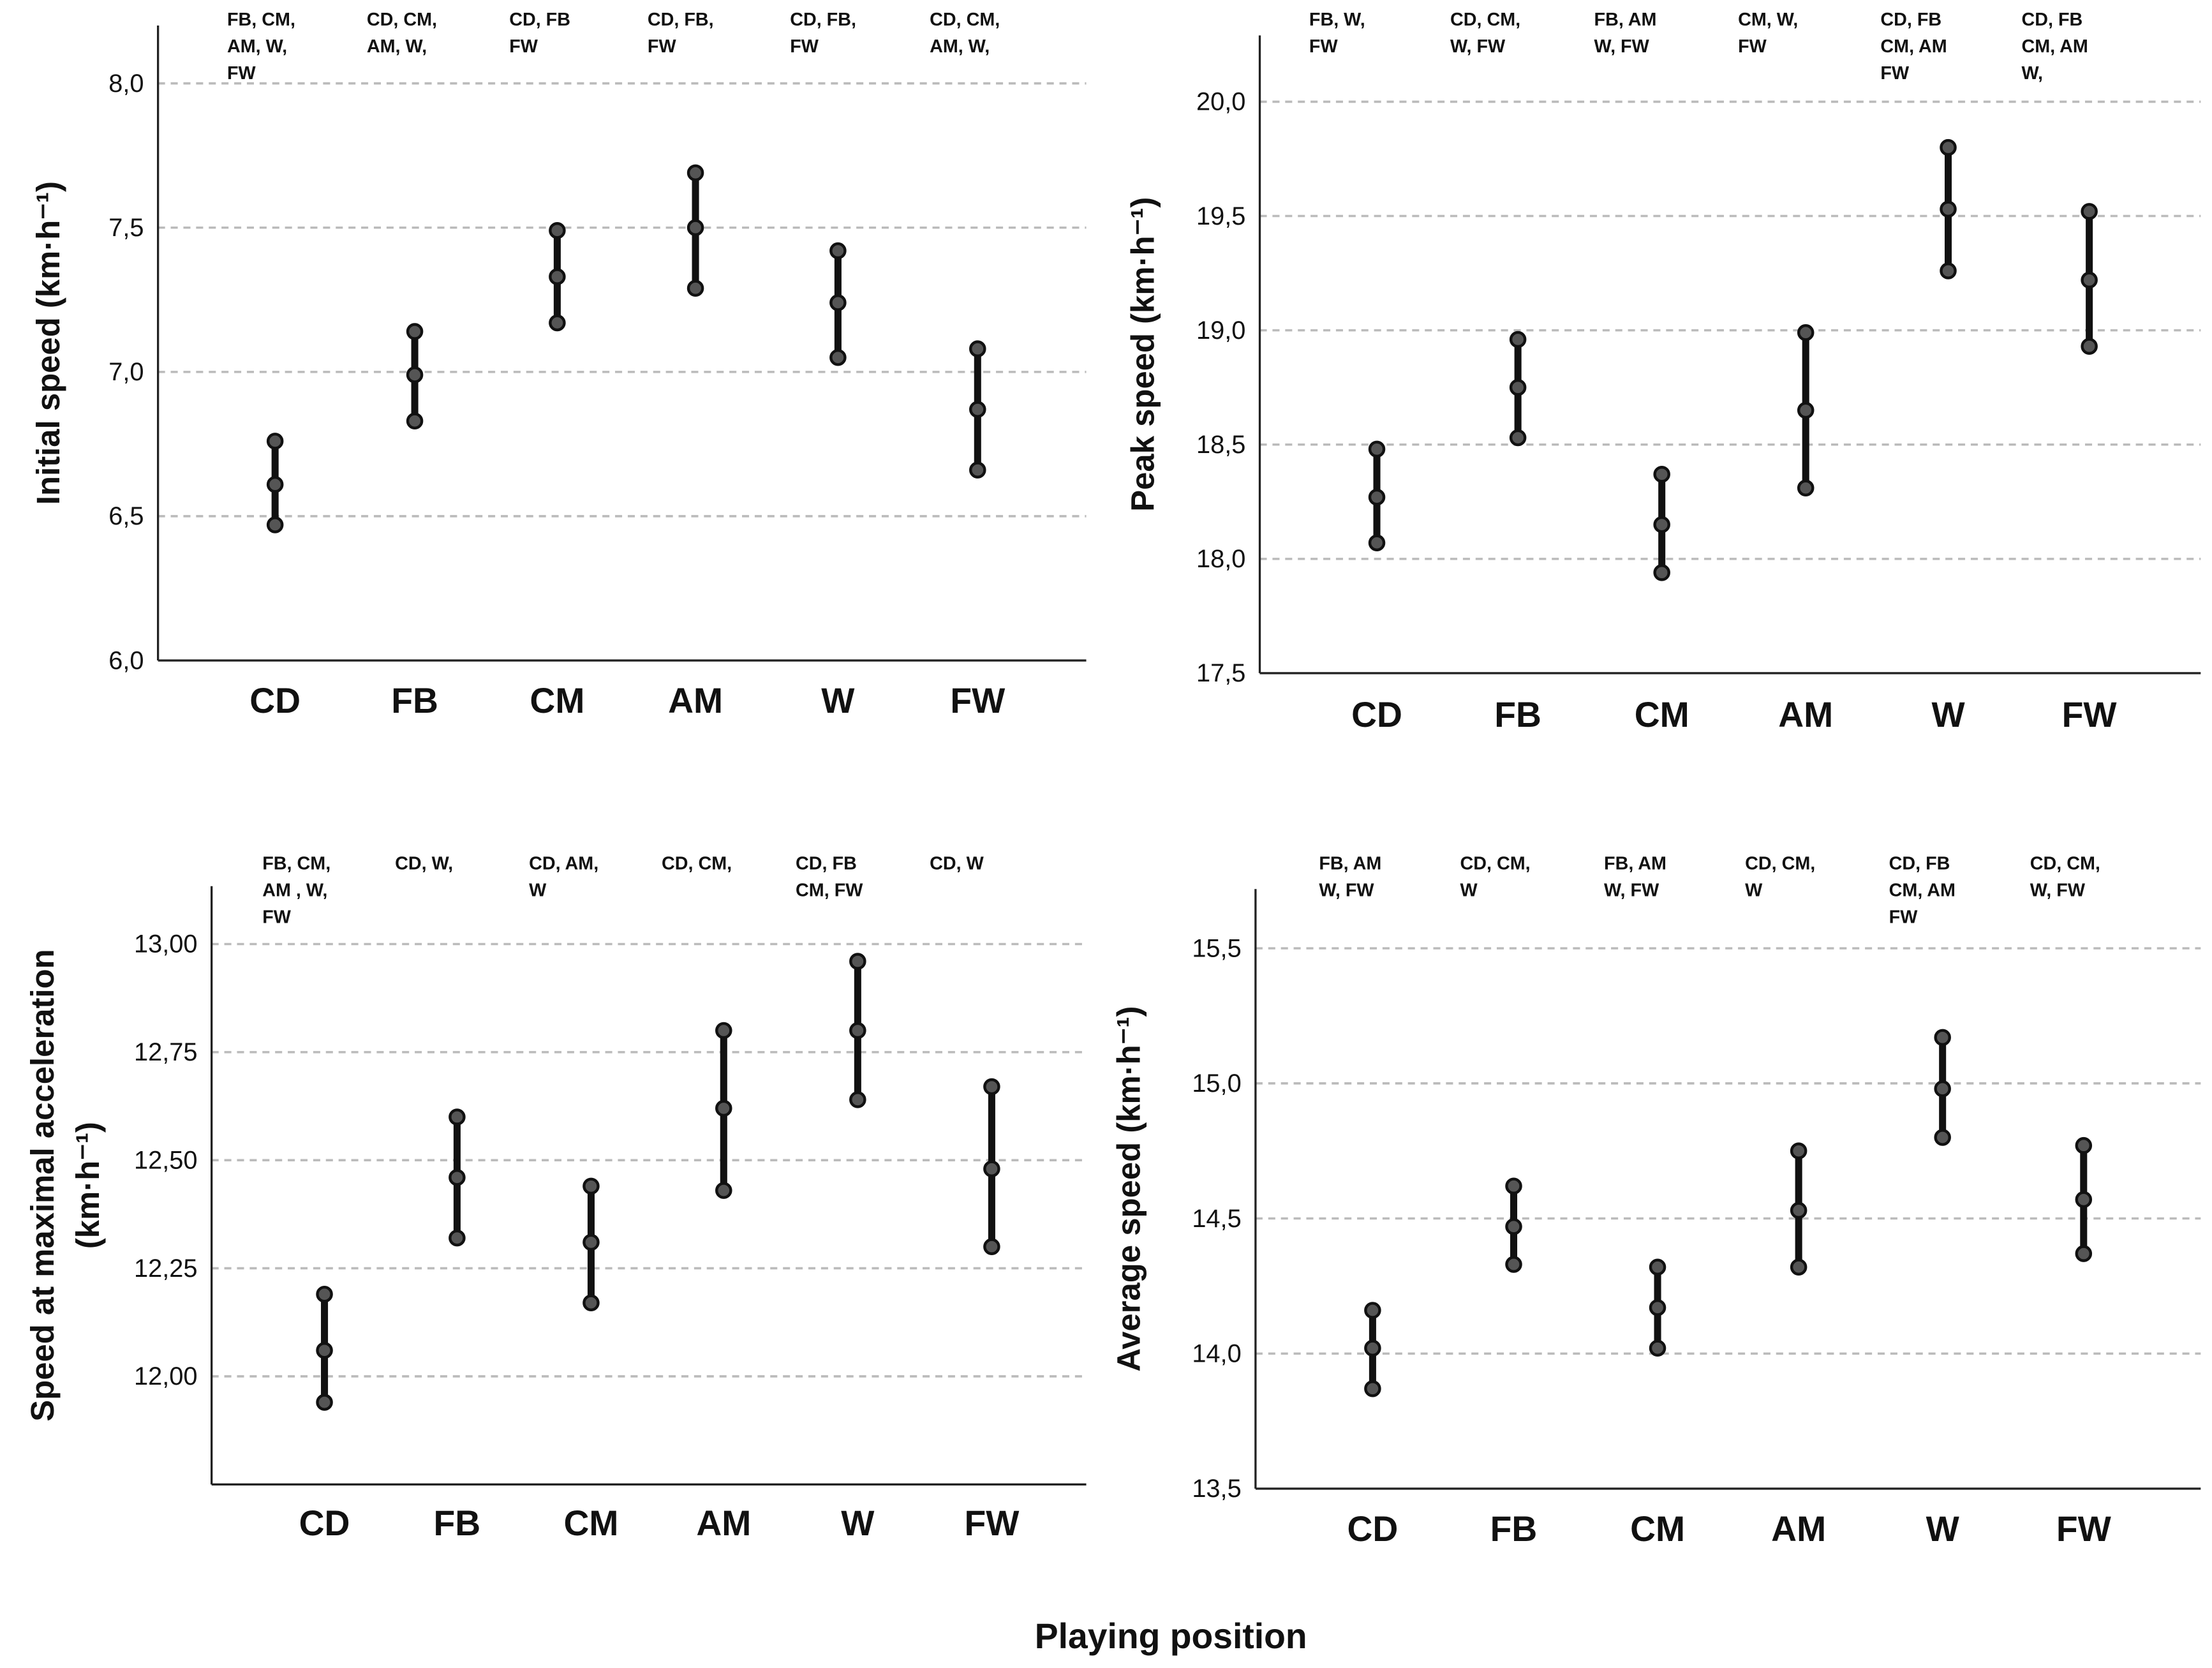 The image size is (2212, 1668). I want to click on significance-annotation: CD, W, so click(957, 863).